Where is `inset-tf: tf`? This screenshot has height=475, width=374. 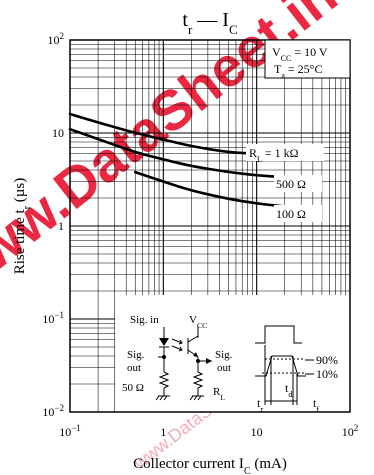
inset-tf: tf is located at coordinates (316, 405).